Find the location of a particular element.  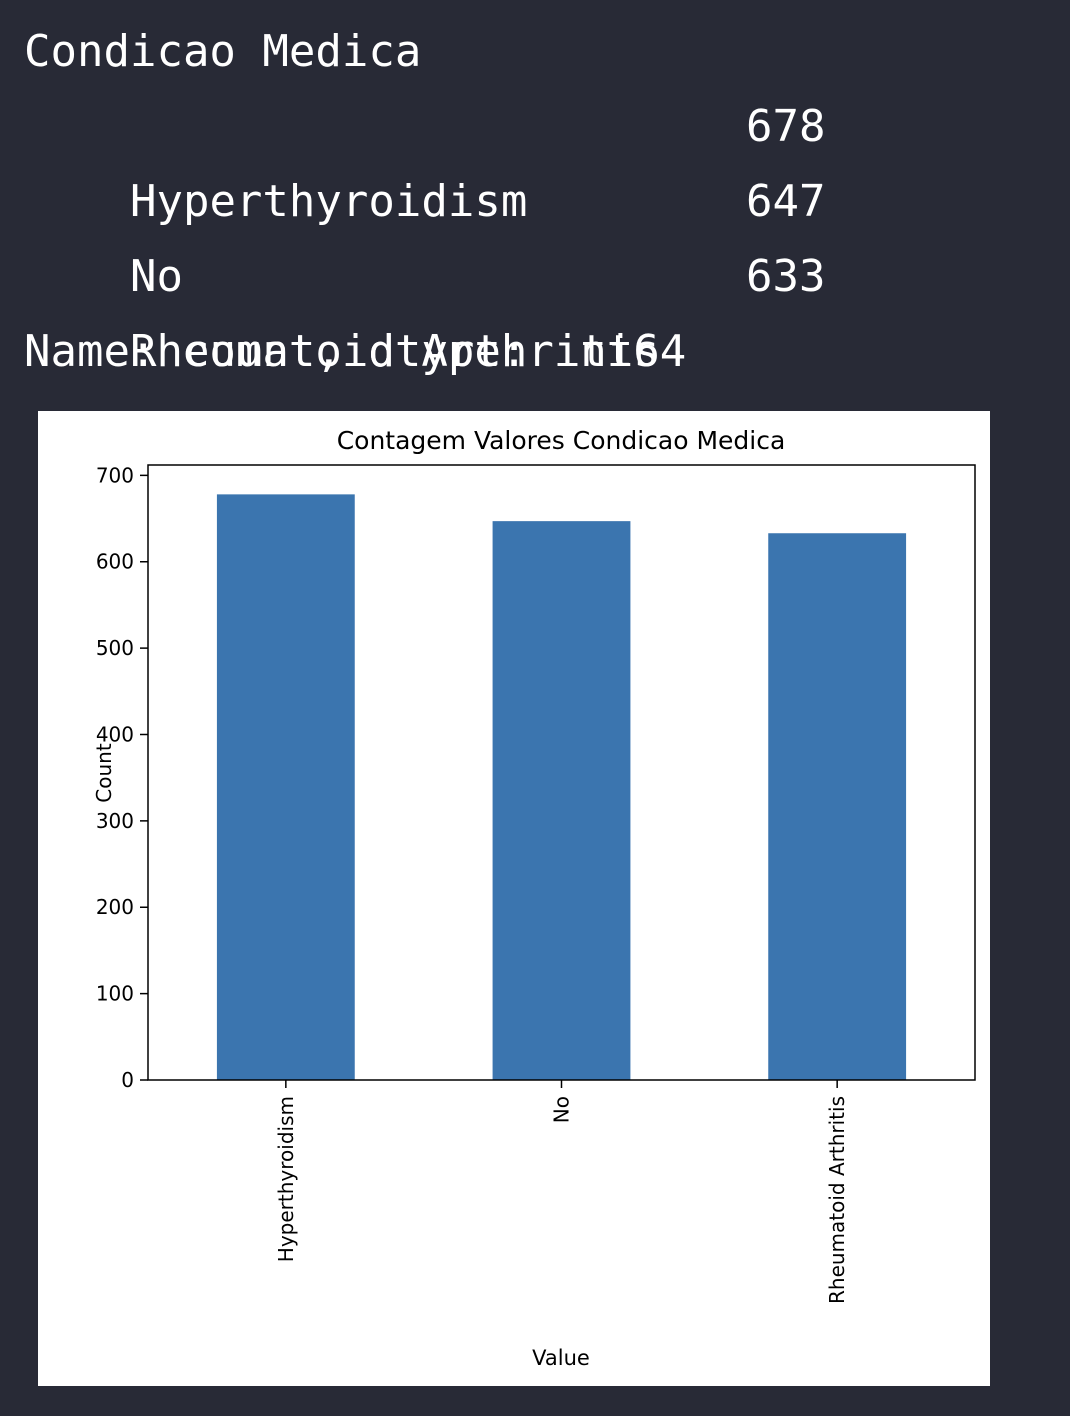

output-row-label: Rheumatoid Arthritis is located at coordinates (394, 351).